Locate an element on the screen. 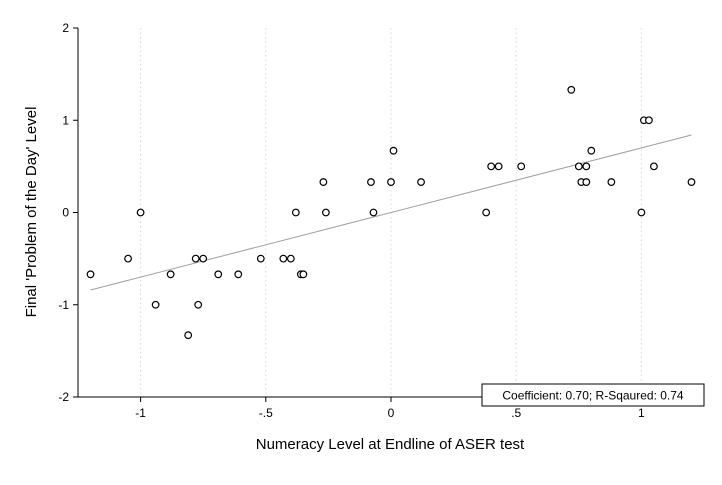 The width and height of the screenshot is (722, 485). annotation-frame is located at coordinates (593, 395).